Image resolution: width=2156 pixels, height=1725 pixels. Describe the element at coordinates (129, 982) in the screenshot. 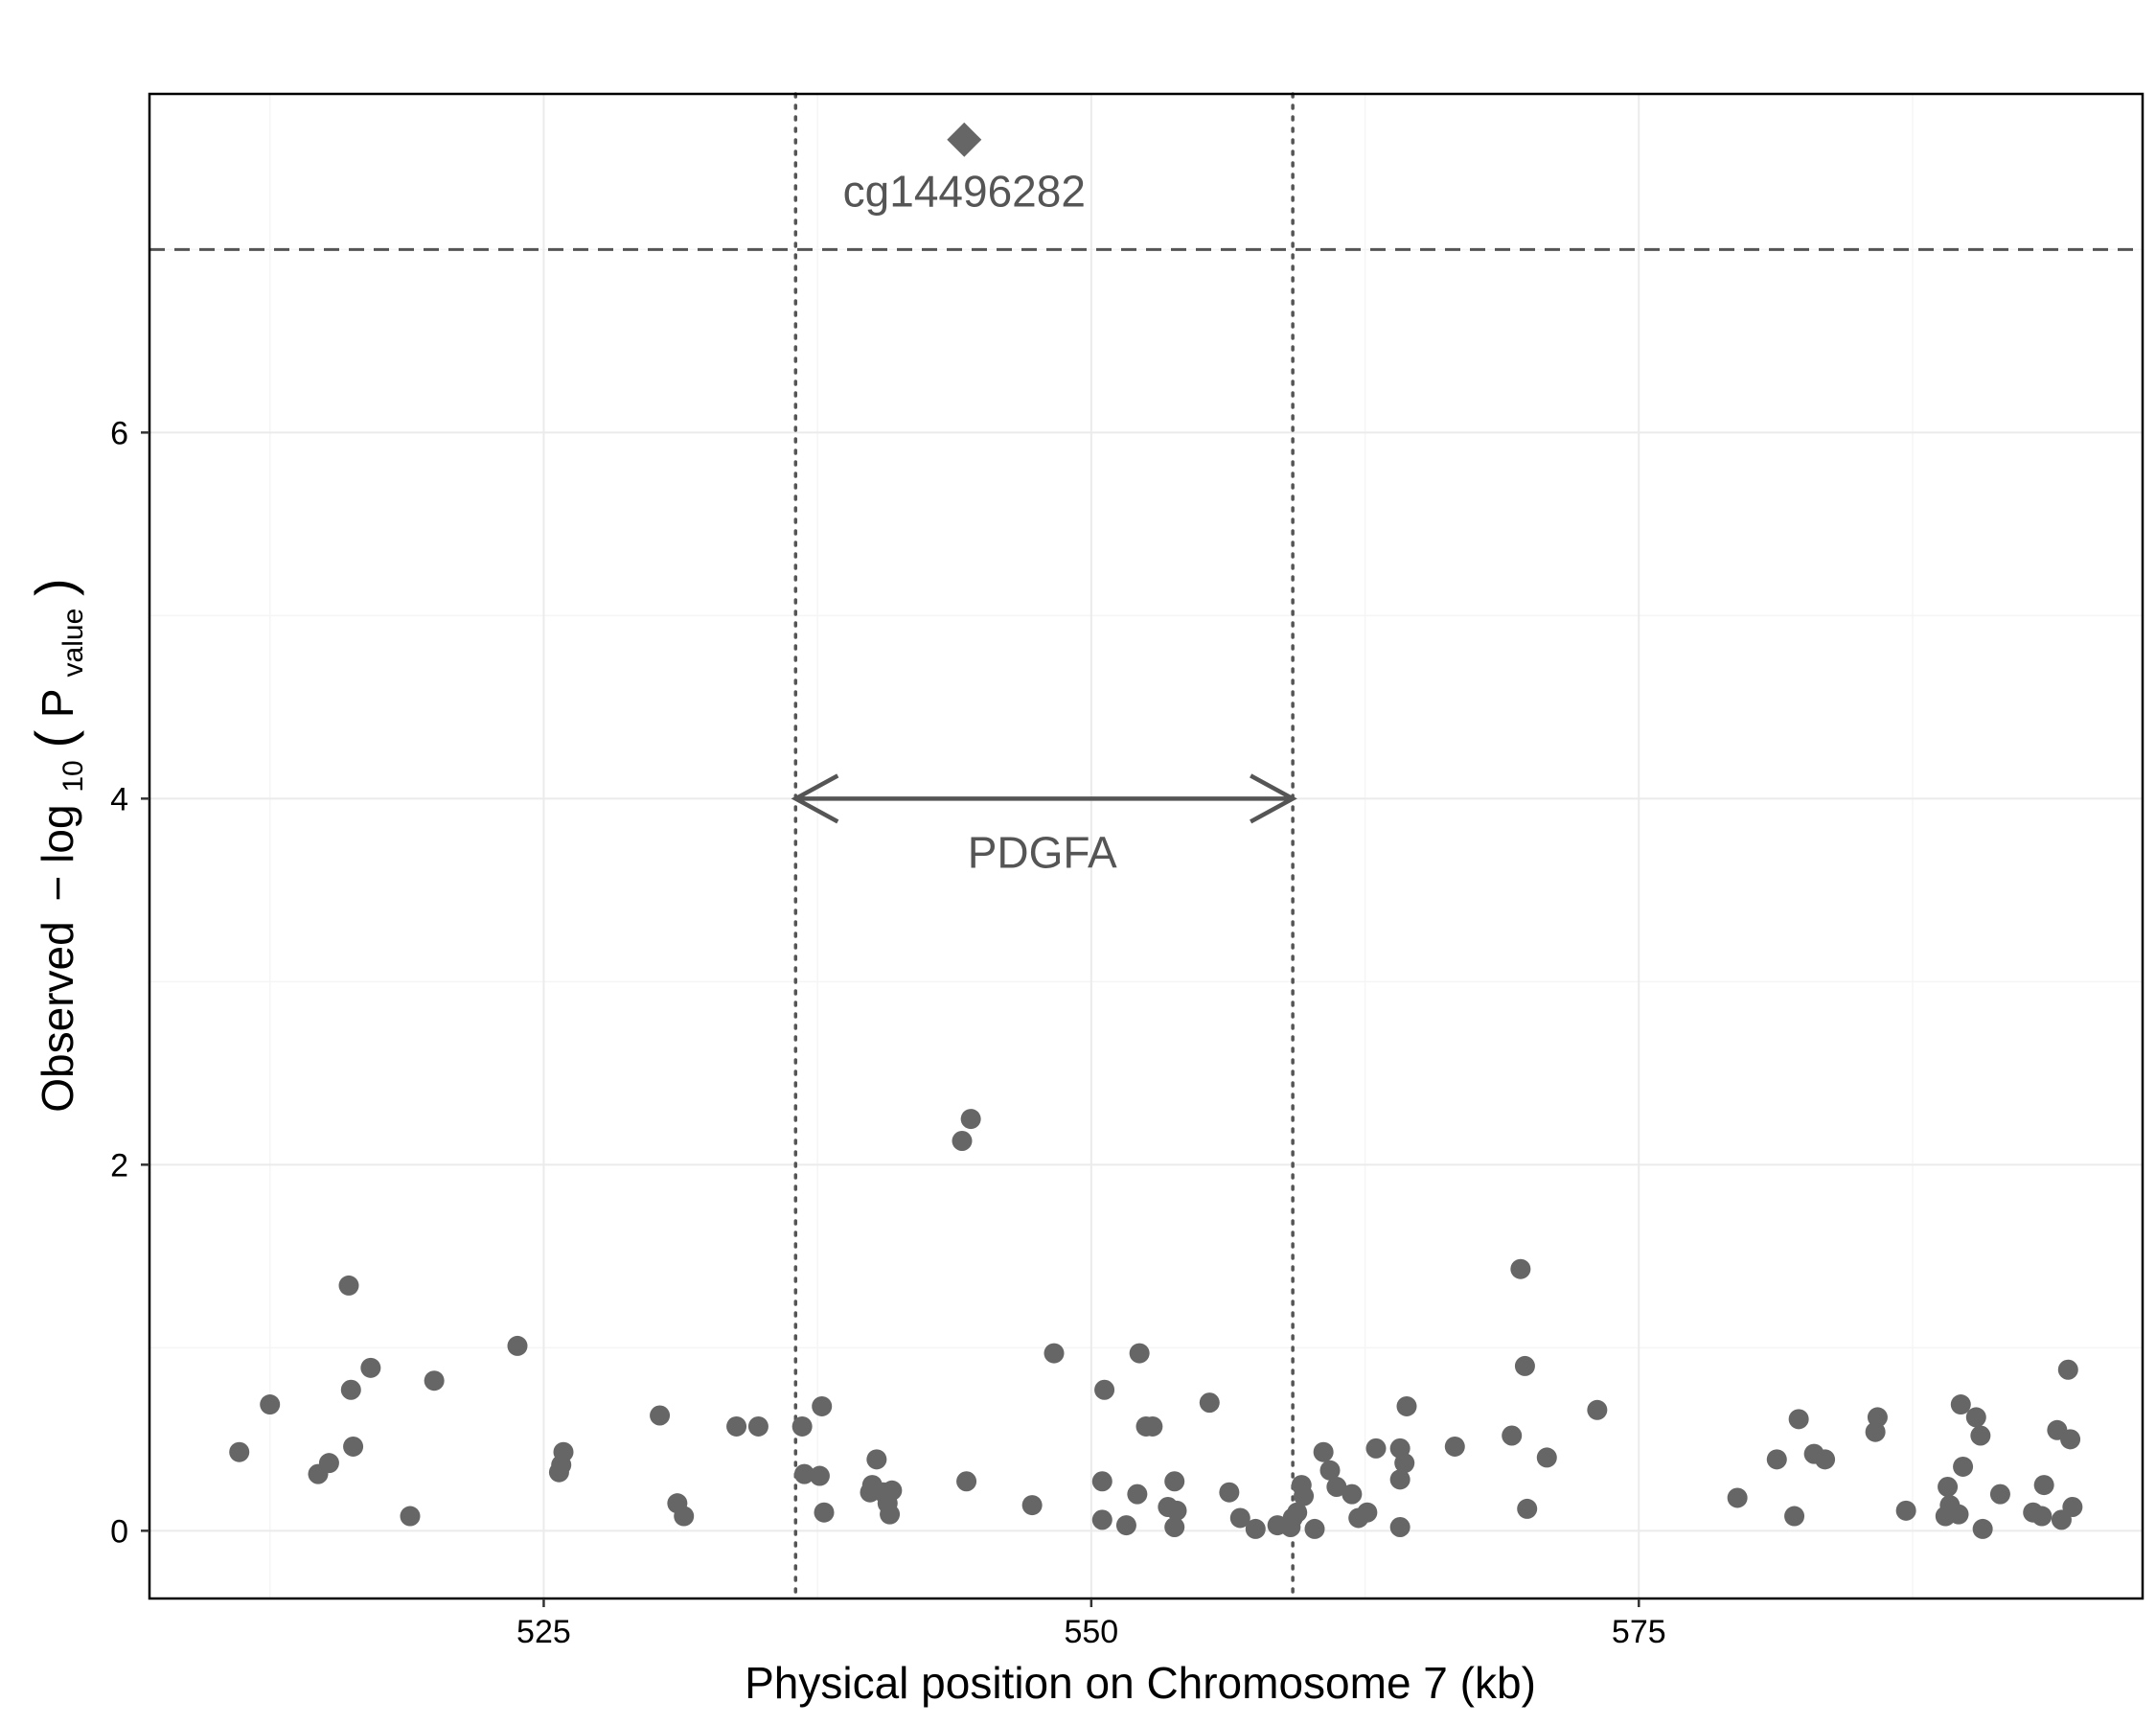

I see `y-axis: 0 2 4 6` at that location.